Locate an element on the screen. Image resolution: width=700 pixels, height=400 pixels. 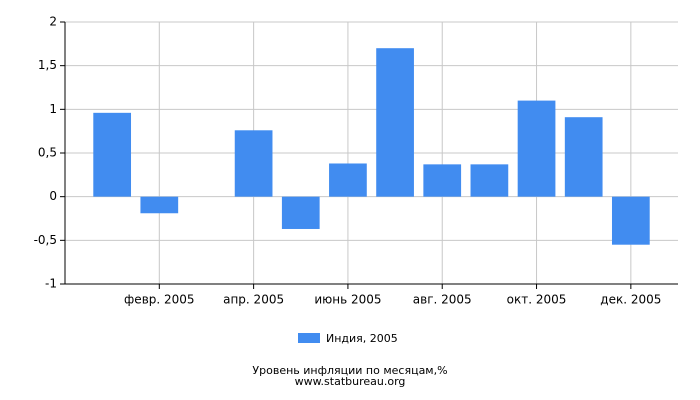
y-tick-label: 0 is located at coordinates (53, 196).